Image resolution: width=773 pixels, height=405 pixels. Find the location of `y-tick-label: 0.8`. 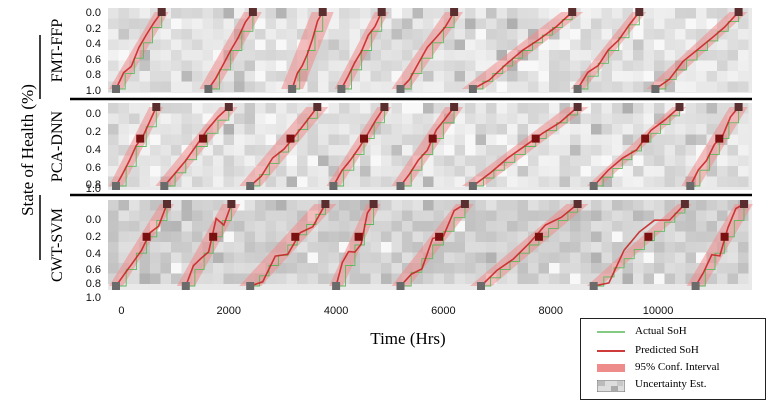

y-tick-label: 0.8 is located at coordinates (93, 75).